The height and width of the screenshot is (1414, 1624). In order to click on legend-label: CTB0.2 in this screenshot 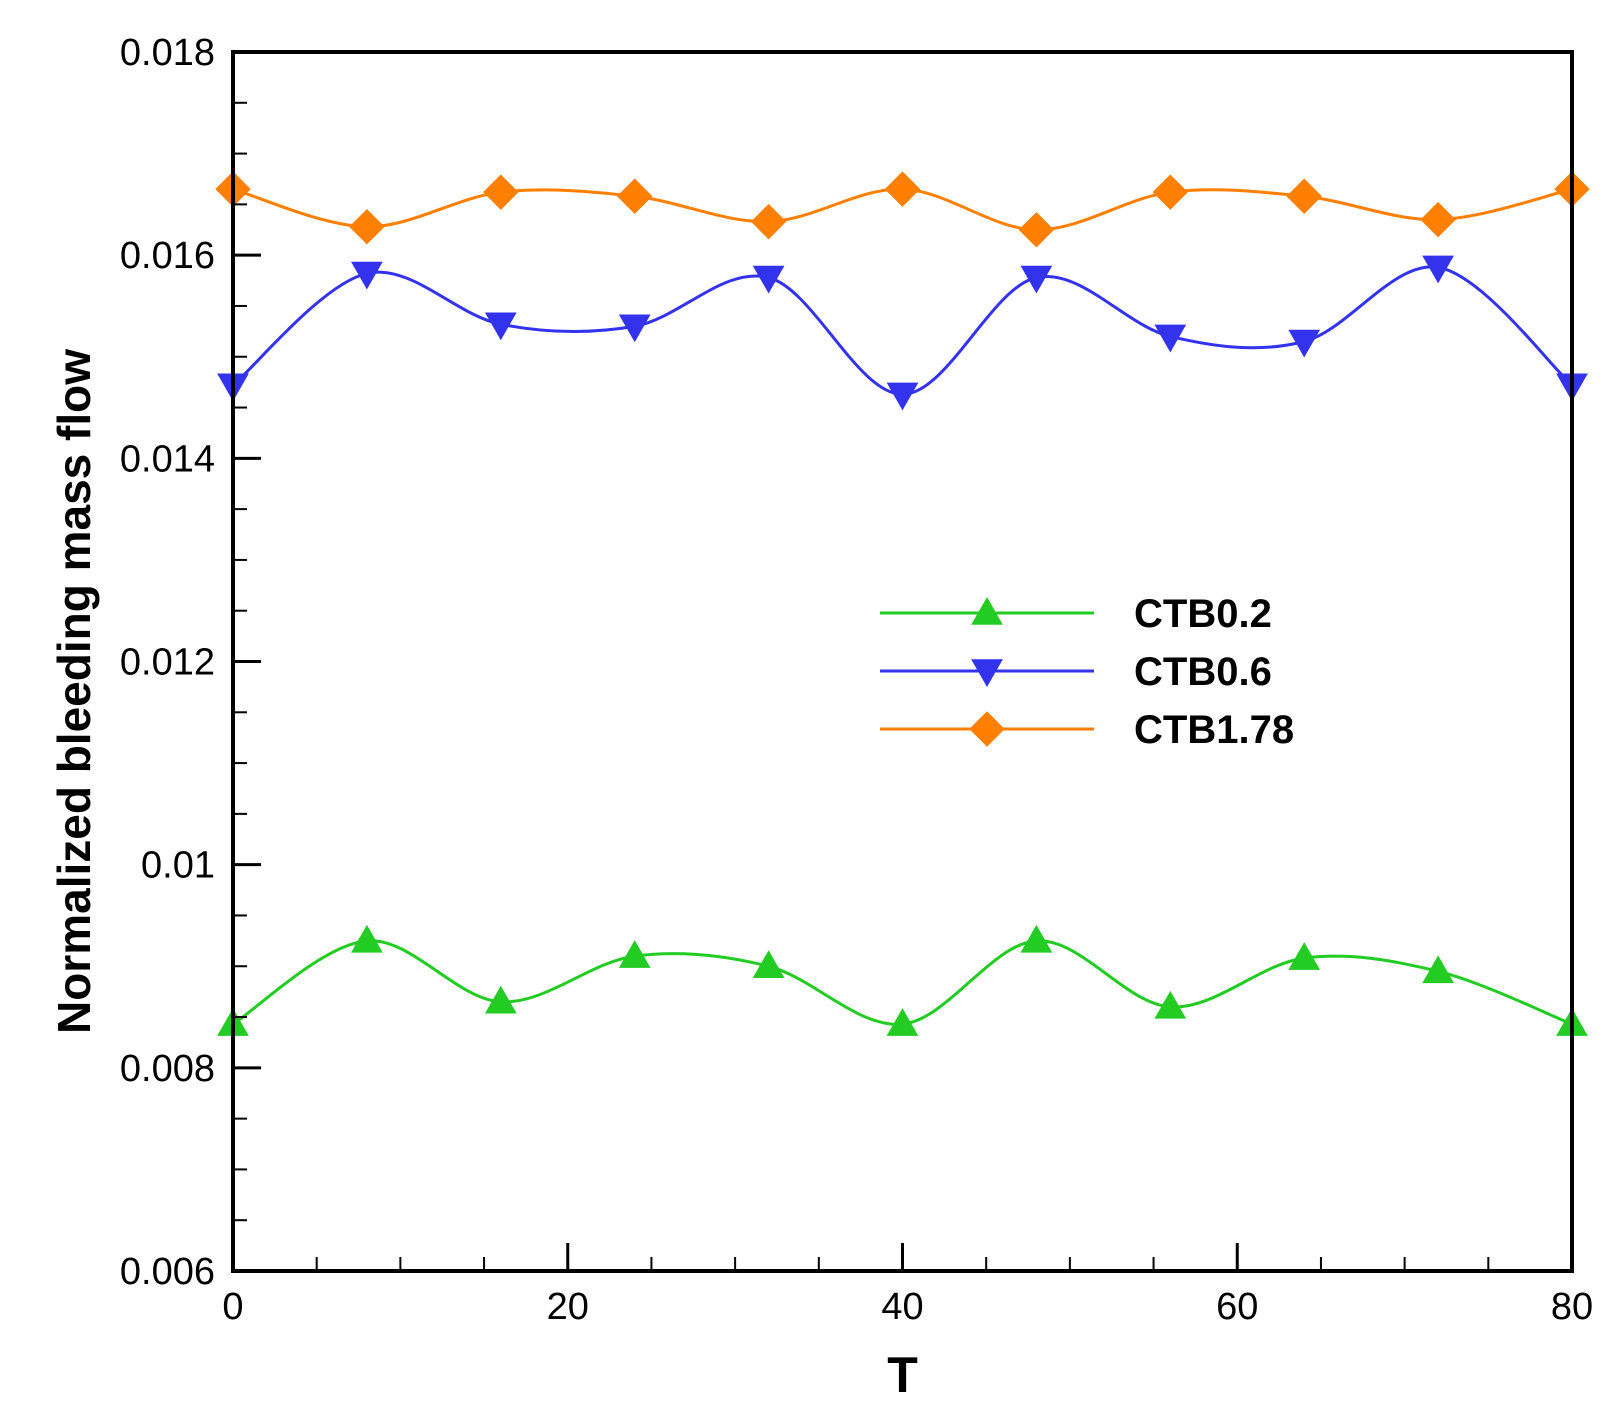, I will do `click(1203, 614)`.